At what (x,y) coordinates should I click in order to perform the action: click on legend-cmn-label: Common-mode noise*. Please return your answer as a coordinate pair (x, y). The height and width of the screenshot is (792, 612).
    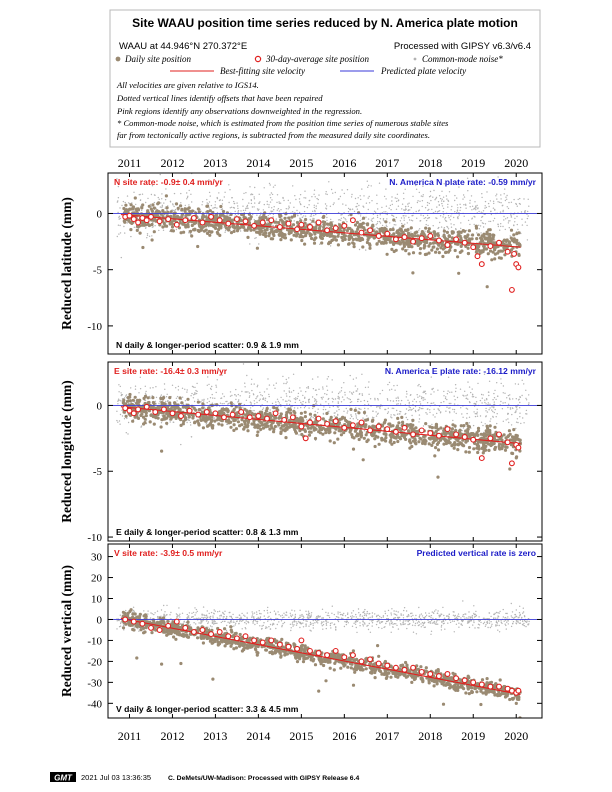
    Looking at the image, I should click on (462, 59).